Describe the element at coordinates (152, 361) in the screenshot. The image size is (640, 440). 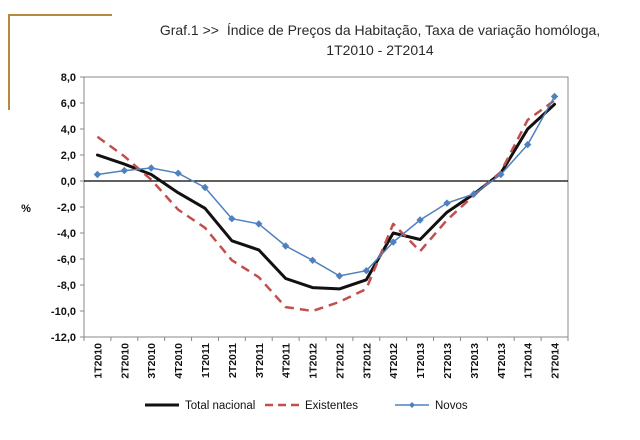
I see `x-tick-label: 3T2010` at that location.